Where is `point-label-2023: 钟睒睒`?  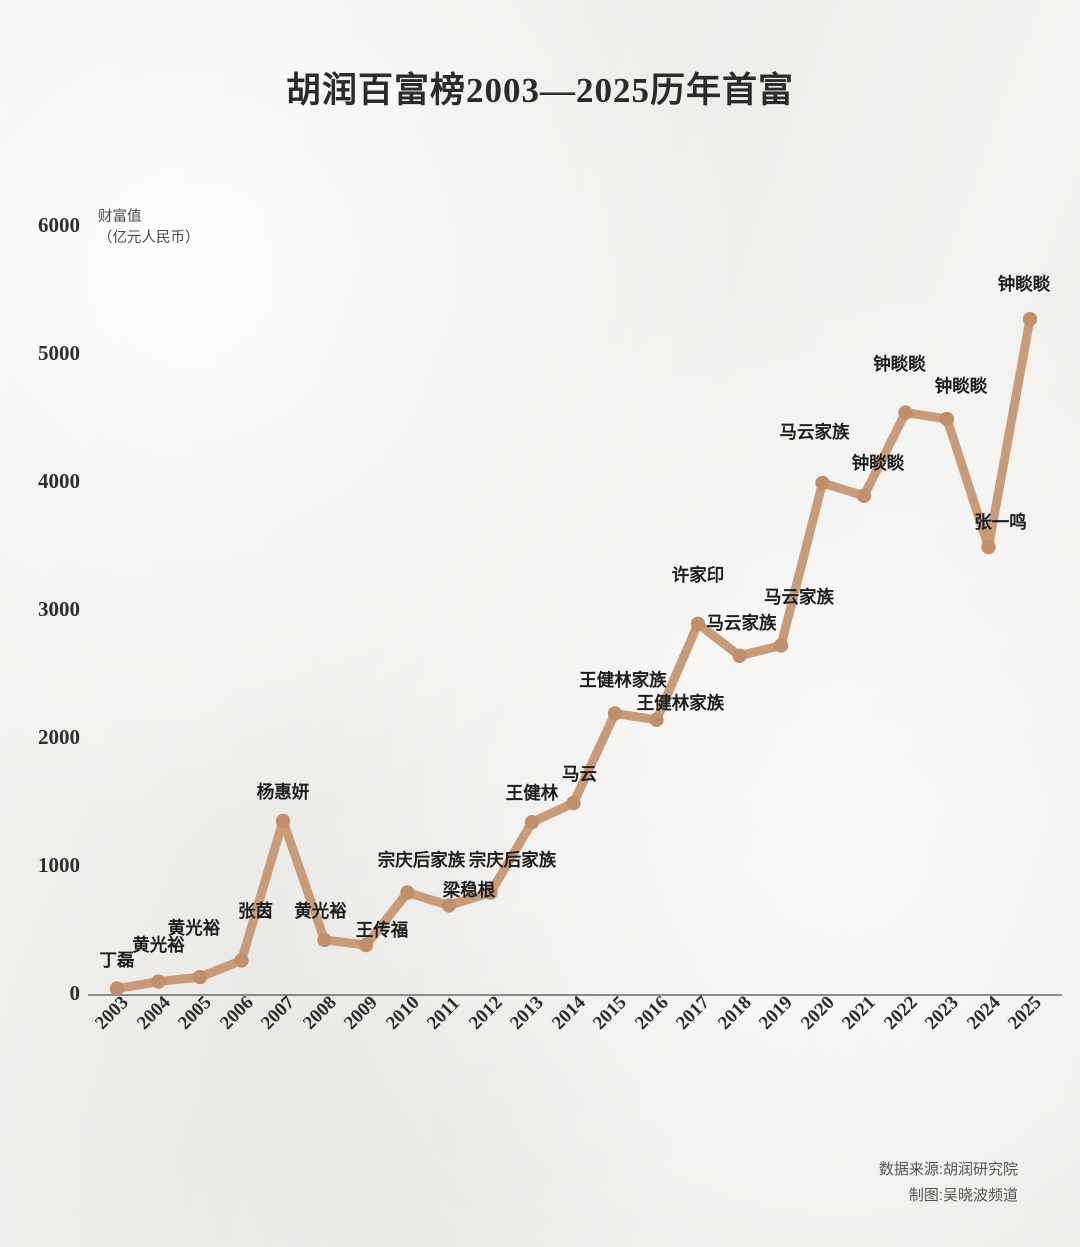 point-label-2023: 钟睒睒 is located at coordinates (961, 386).